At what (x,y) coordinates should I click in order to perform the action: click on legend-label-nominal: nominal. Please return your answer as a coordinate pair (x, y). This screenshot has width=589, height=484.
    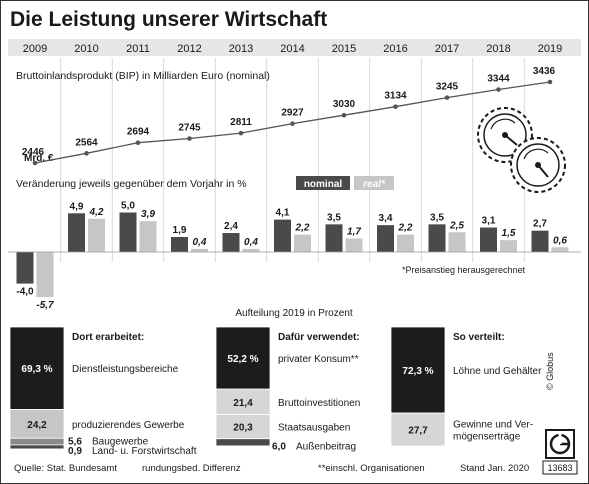
    Looking at the image, I should click on (323, 184).